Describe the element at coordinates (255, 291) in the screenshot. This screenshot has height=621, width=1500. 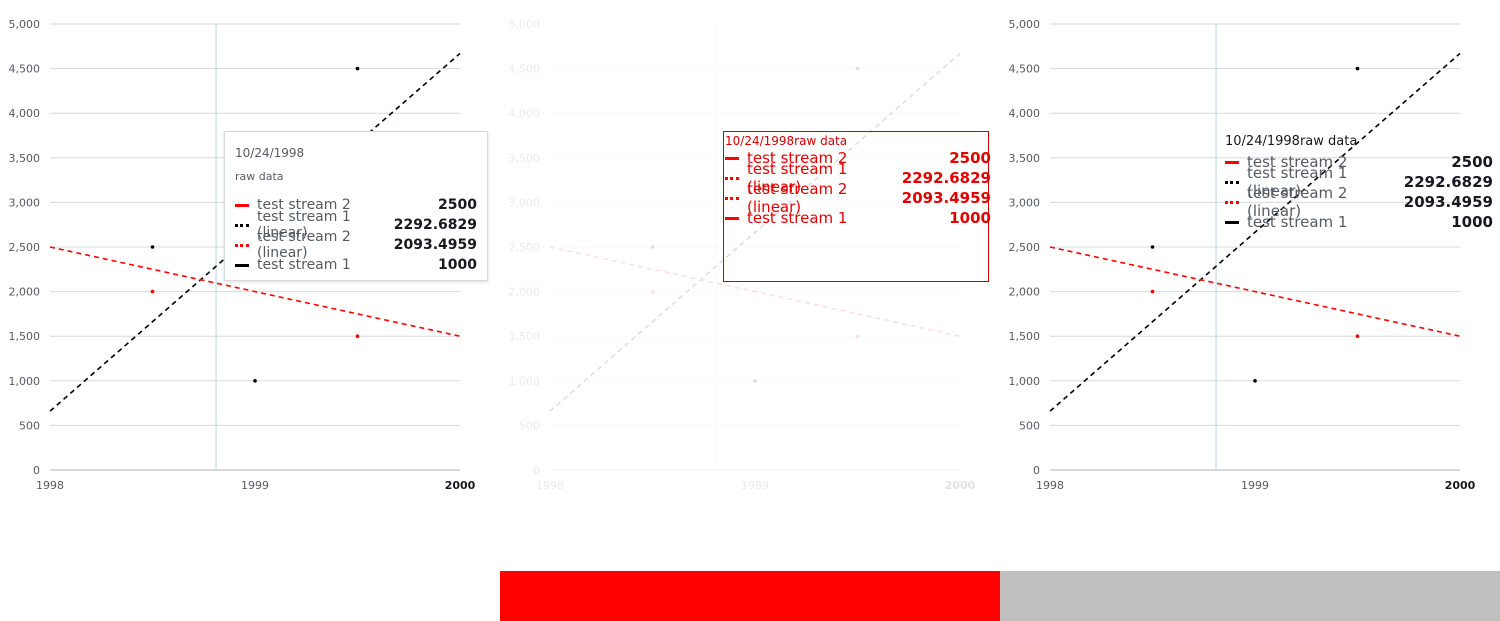
I see `left-trend-line` at that location.